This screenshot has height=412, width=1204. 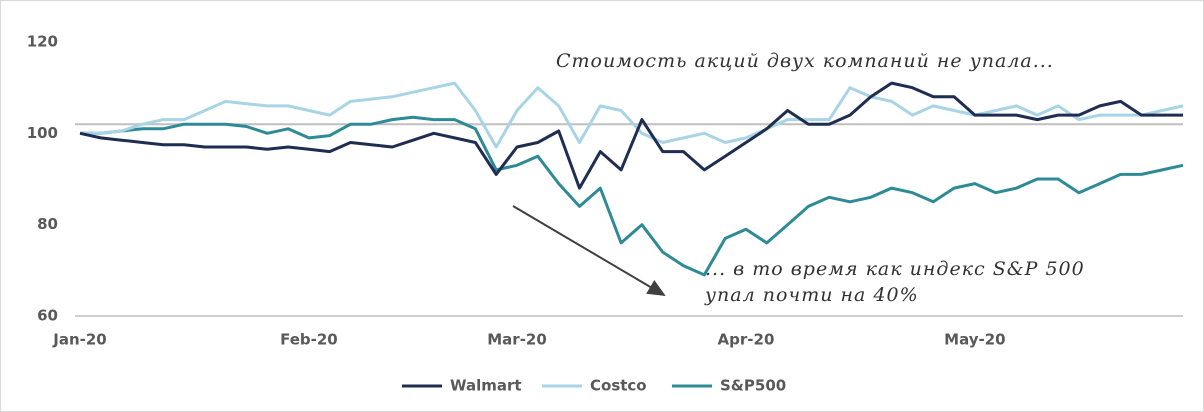 I want to click on x-tick-label: Apr-20, so click(x=746, y=340).